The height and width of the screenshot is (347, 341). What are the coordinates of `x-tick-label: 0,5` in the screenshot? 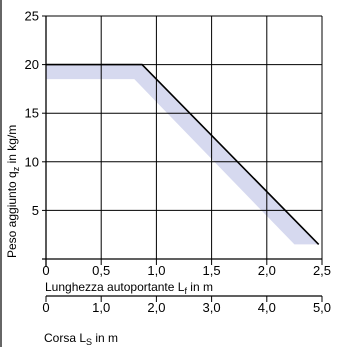 It's located at (101, 270).